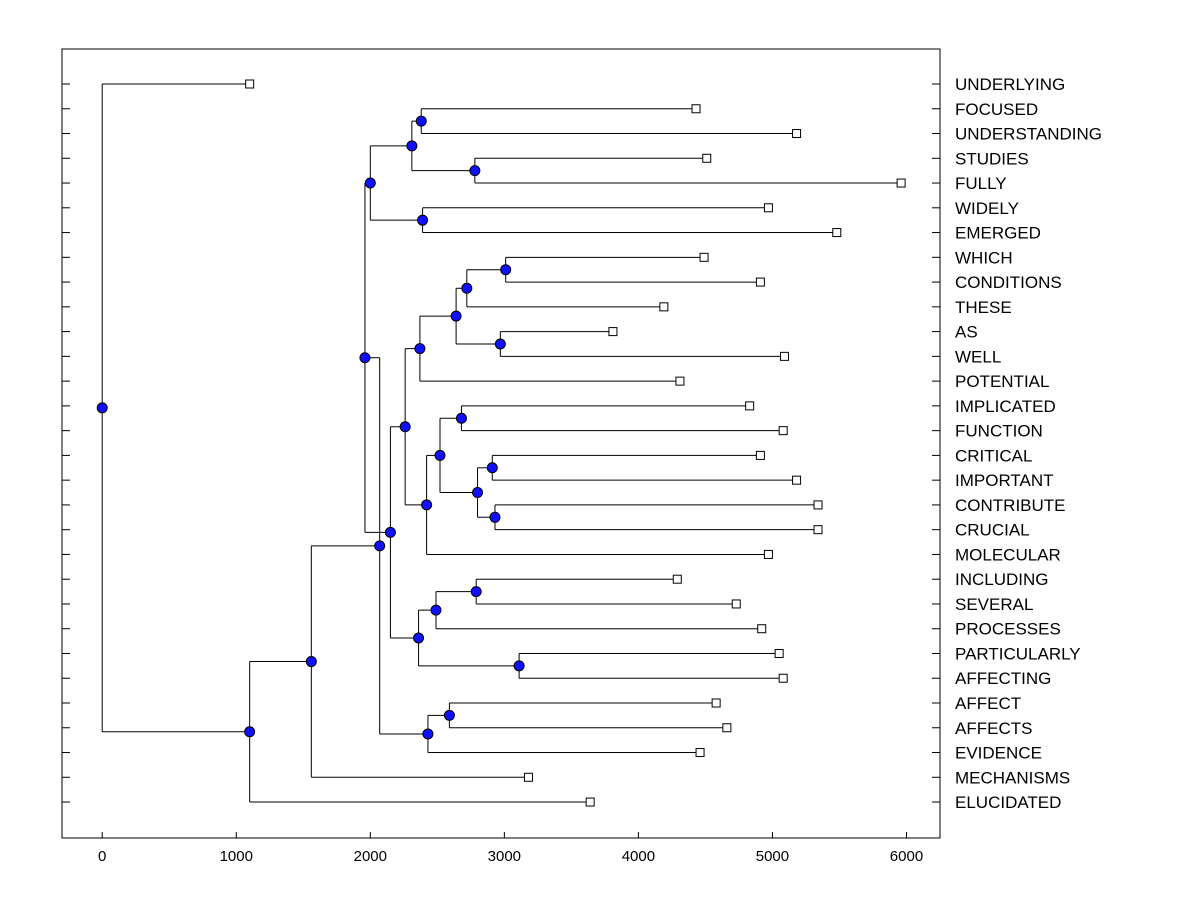  Describe the element at coordinates (981, 183) in the screenshot. I see `leaf-label: FULLY` at that location.